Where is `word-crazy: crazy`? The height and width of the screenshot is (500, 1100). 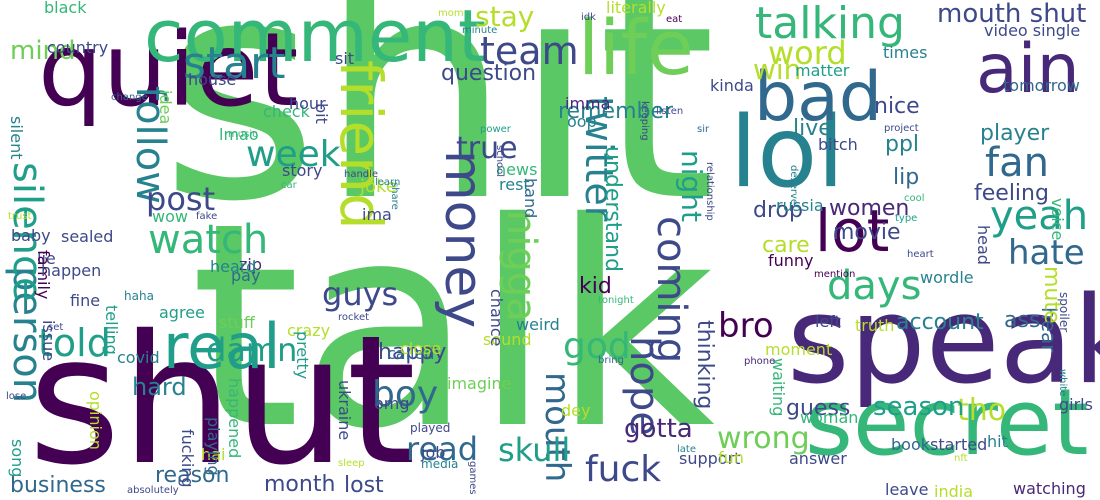
word-crazy: crazy is located at coordinates (309, 330).